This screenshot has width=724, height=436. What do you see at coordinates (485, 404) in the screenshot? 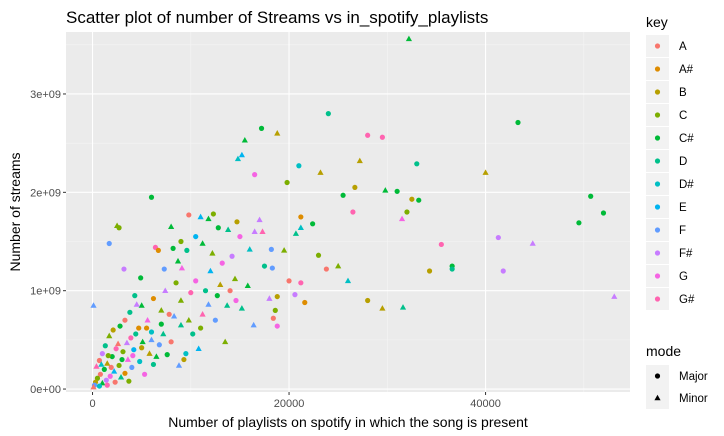
I see `x-tick-label: 40000` at bounding box center [485, 404].